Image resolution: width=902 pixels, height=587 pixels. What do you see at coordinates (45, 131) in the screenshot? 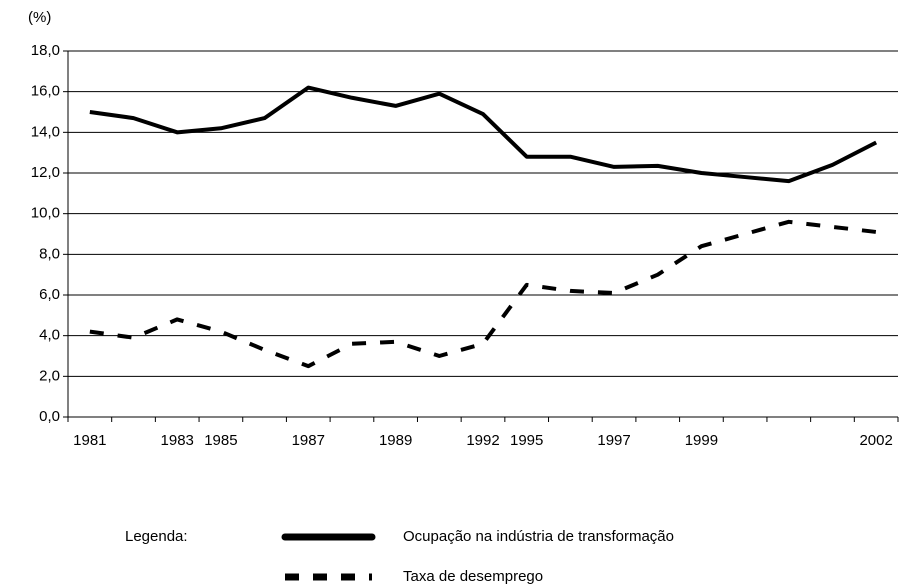
I see `y-tick-label: 14,0` at bounding box center [45, 131].